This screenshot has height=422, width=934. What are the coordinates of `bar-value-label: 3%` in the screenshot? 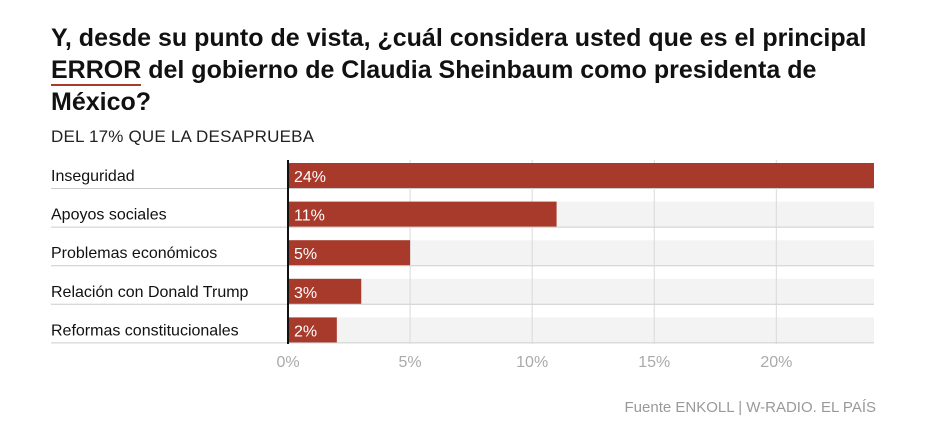 It's located at (305, 293).